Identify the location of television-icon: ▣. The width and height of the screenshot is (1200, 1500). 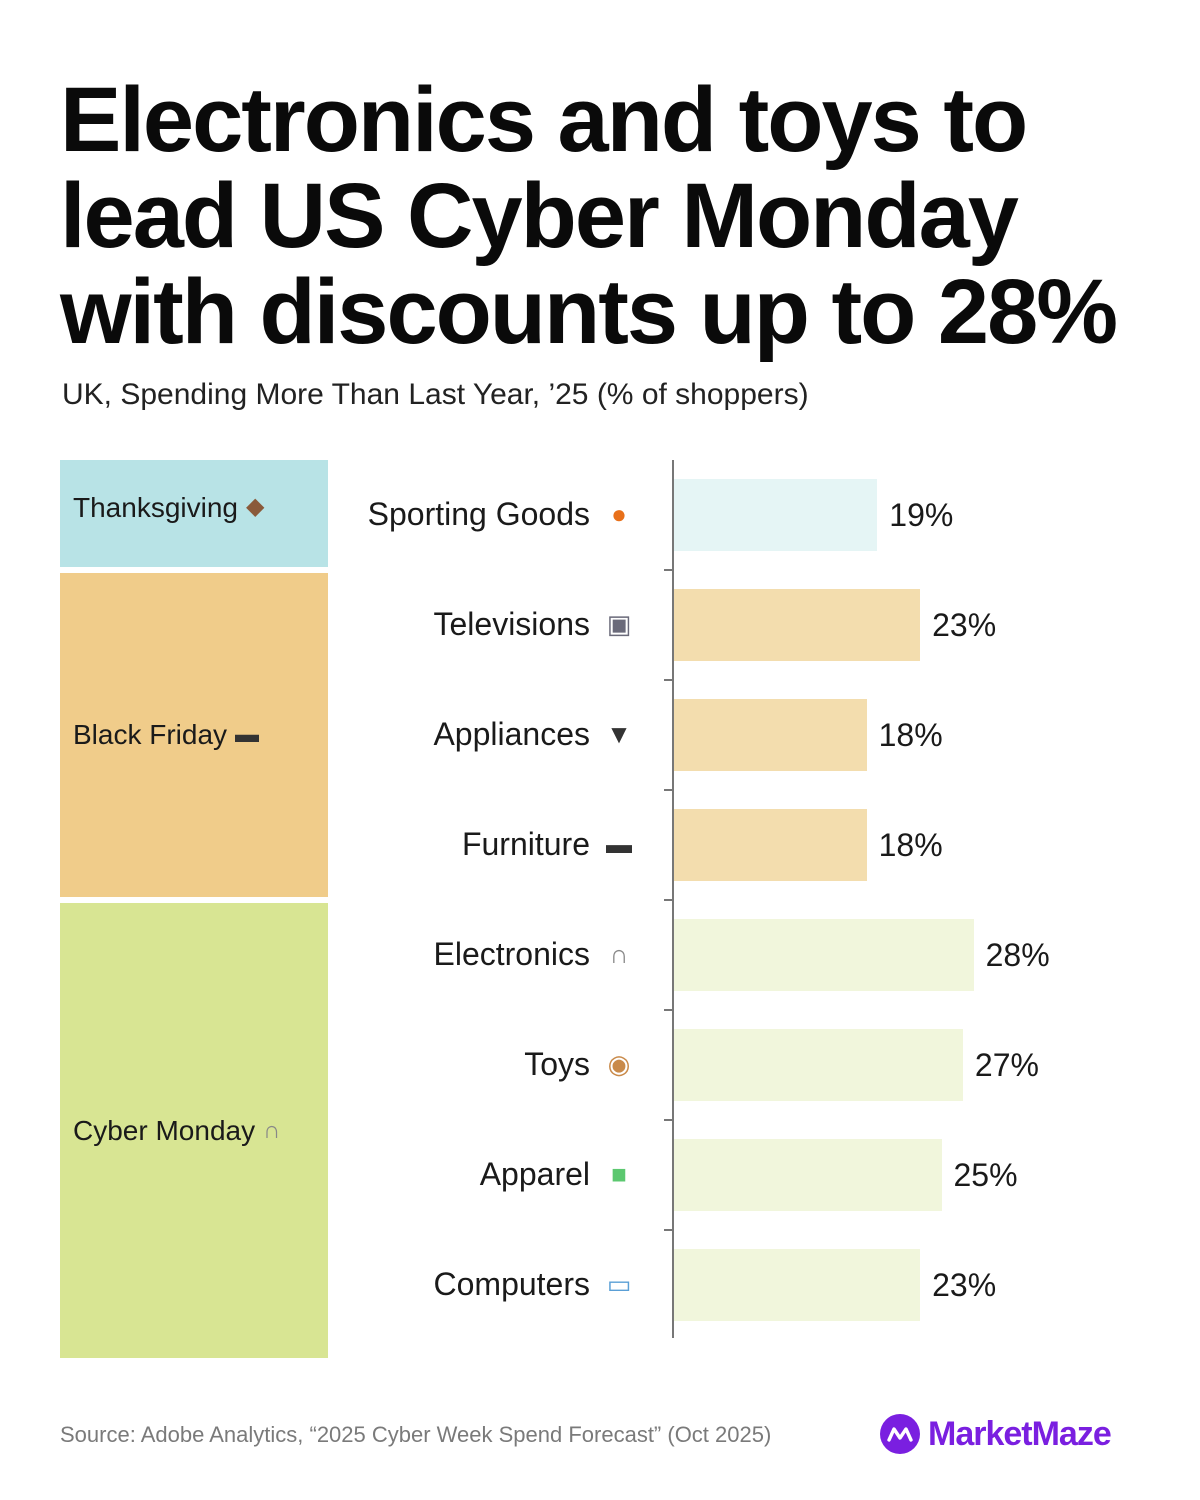
(619, 623).